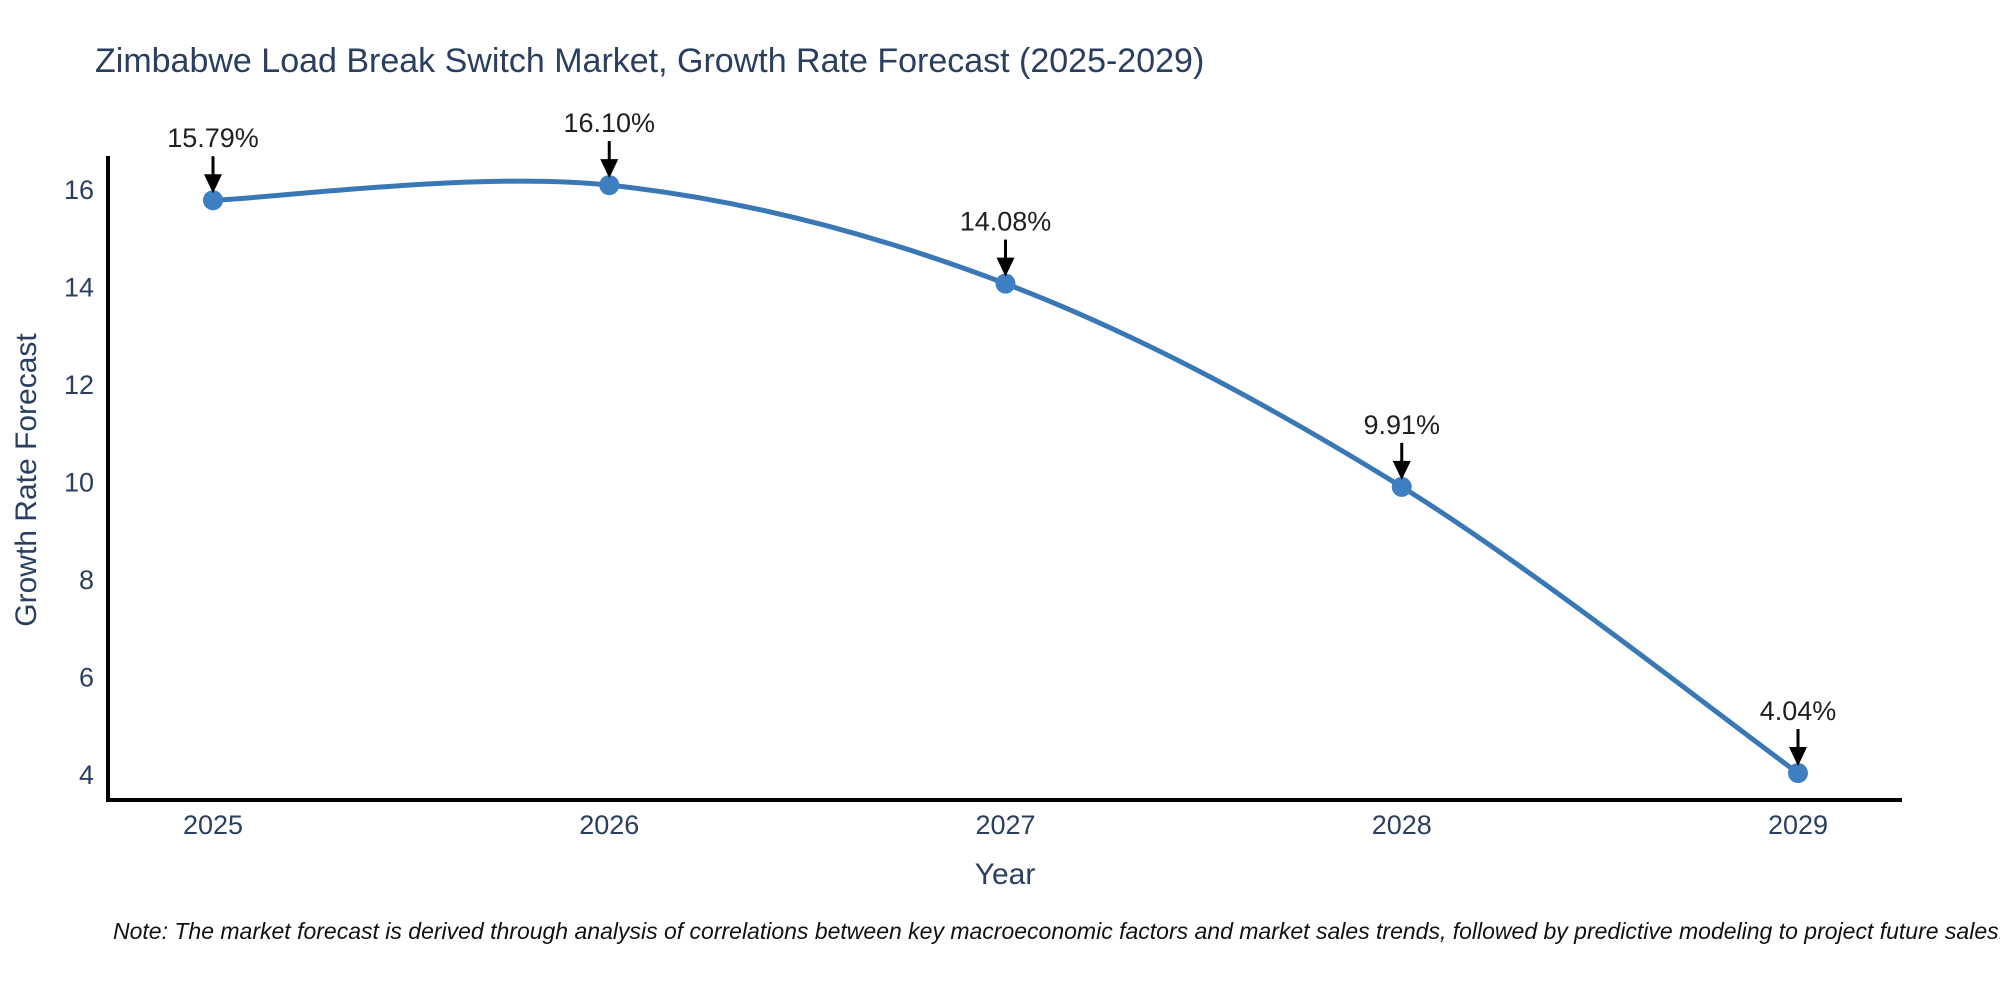 The image size is (2000, 1000). I want to click on point-annotation-label: 15.79%, so click(213, 138).